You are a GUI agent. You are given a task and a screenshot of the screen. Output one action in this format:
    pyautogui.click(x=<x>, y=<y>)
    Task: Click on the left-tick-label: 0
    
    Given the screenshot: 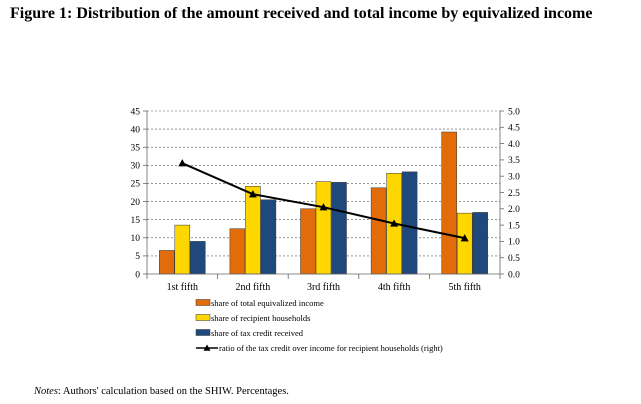 What is the action you would take?
    pyautogui.click(x=137, y=275)
    